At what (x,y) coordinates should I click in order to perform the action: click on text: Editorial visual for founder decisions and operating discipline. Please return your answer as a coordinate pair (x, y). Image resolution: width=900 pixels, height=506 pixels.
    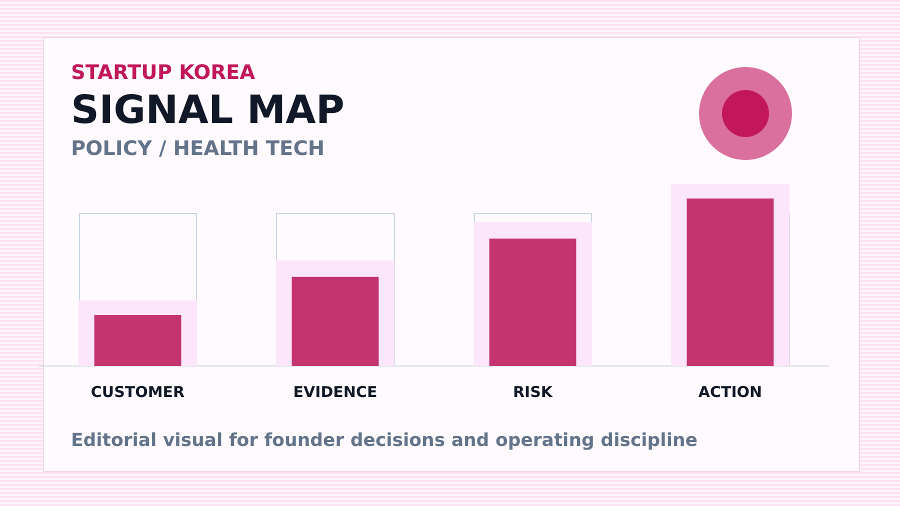
    Looking at the image, I should click on (384, 440).